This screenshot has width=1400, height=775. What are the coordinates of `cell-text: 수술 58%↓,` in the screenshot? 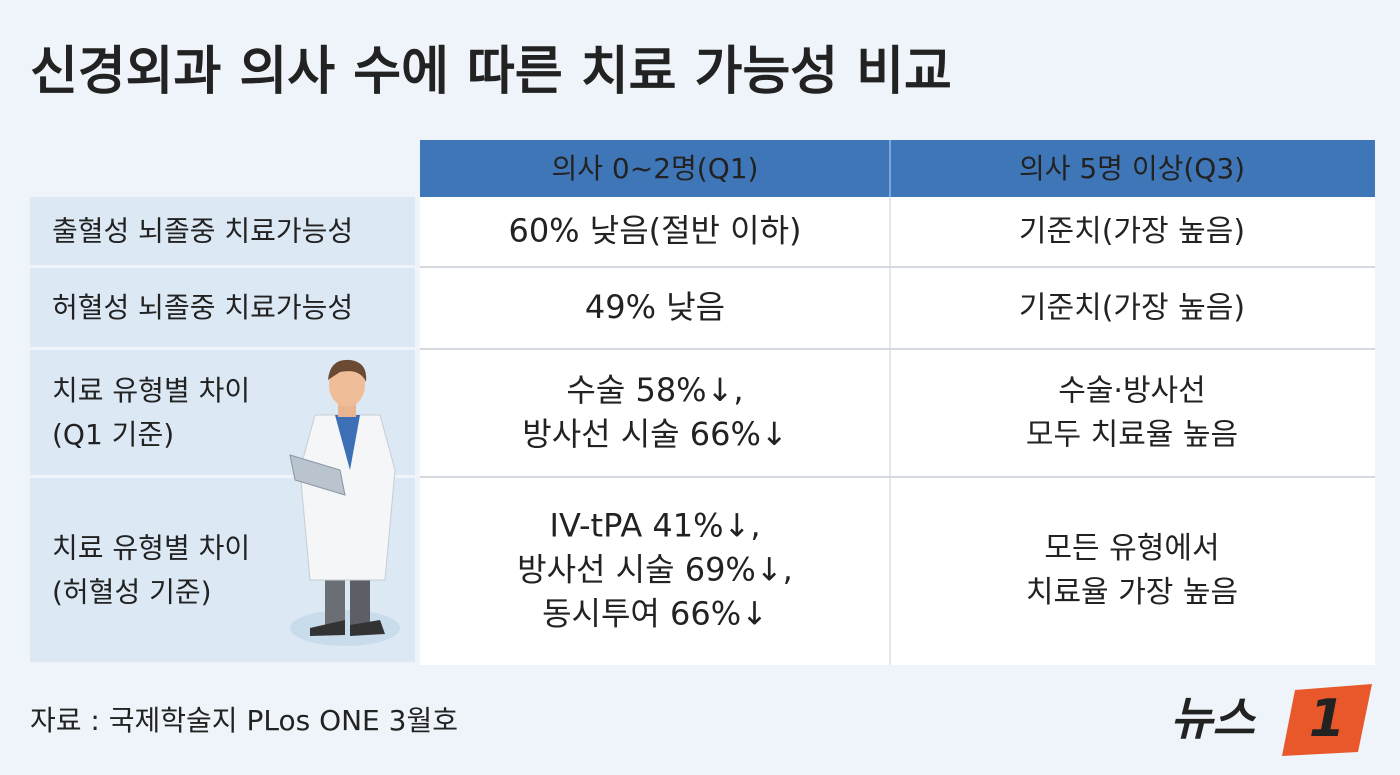 It's located at (654, 390).